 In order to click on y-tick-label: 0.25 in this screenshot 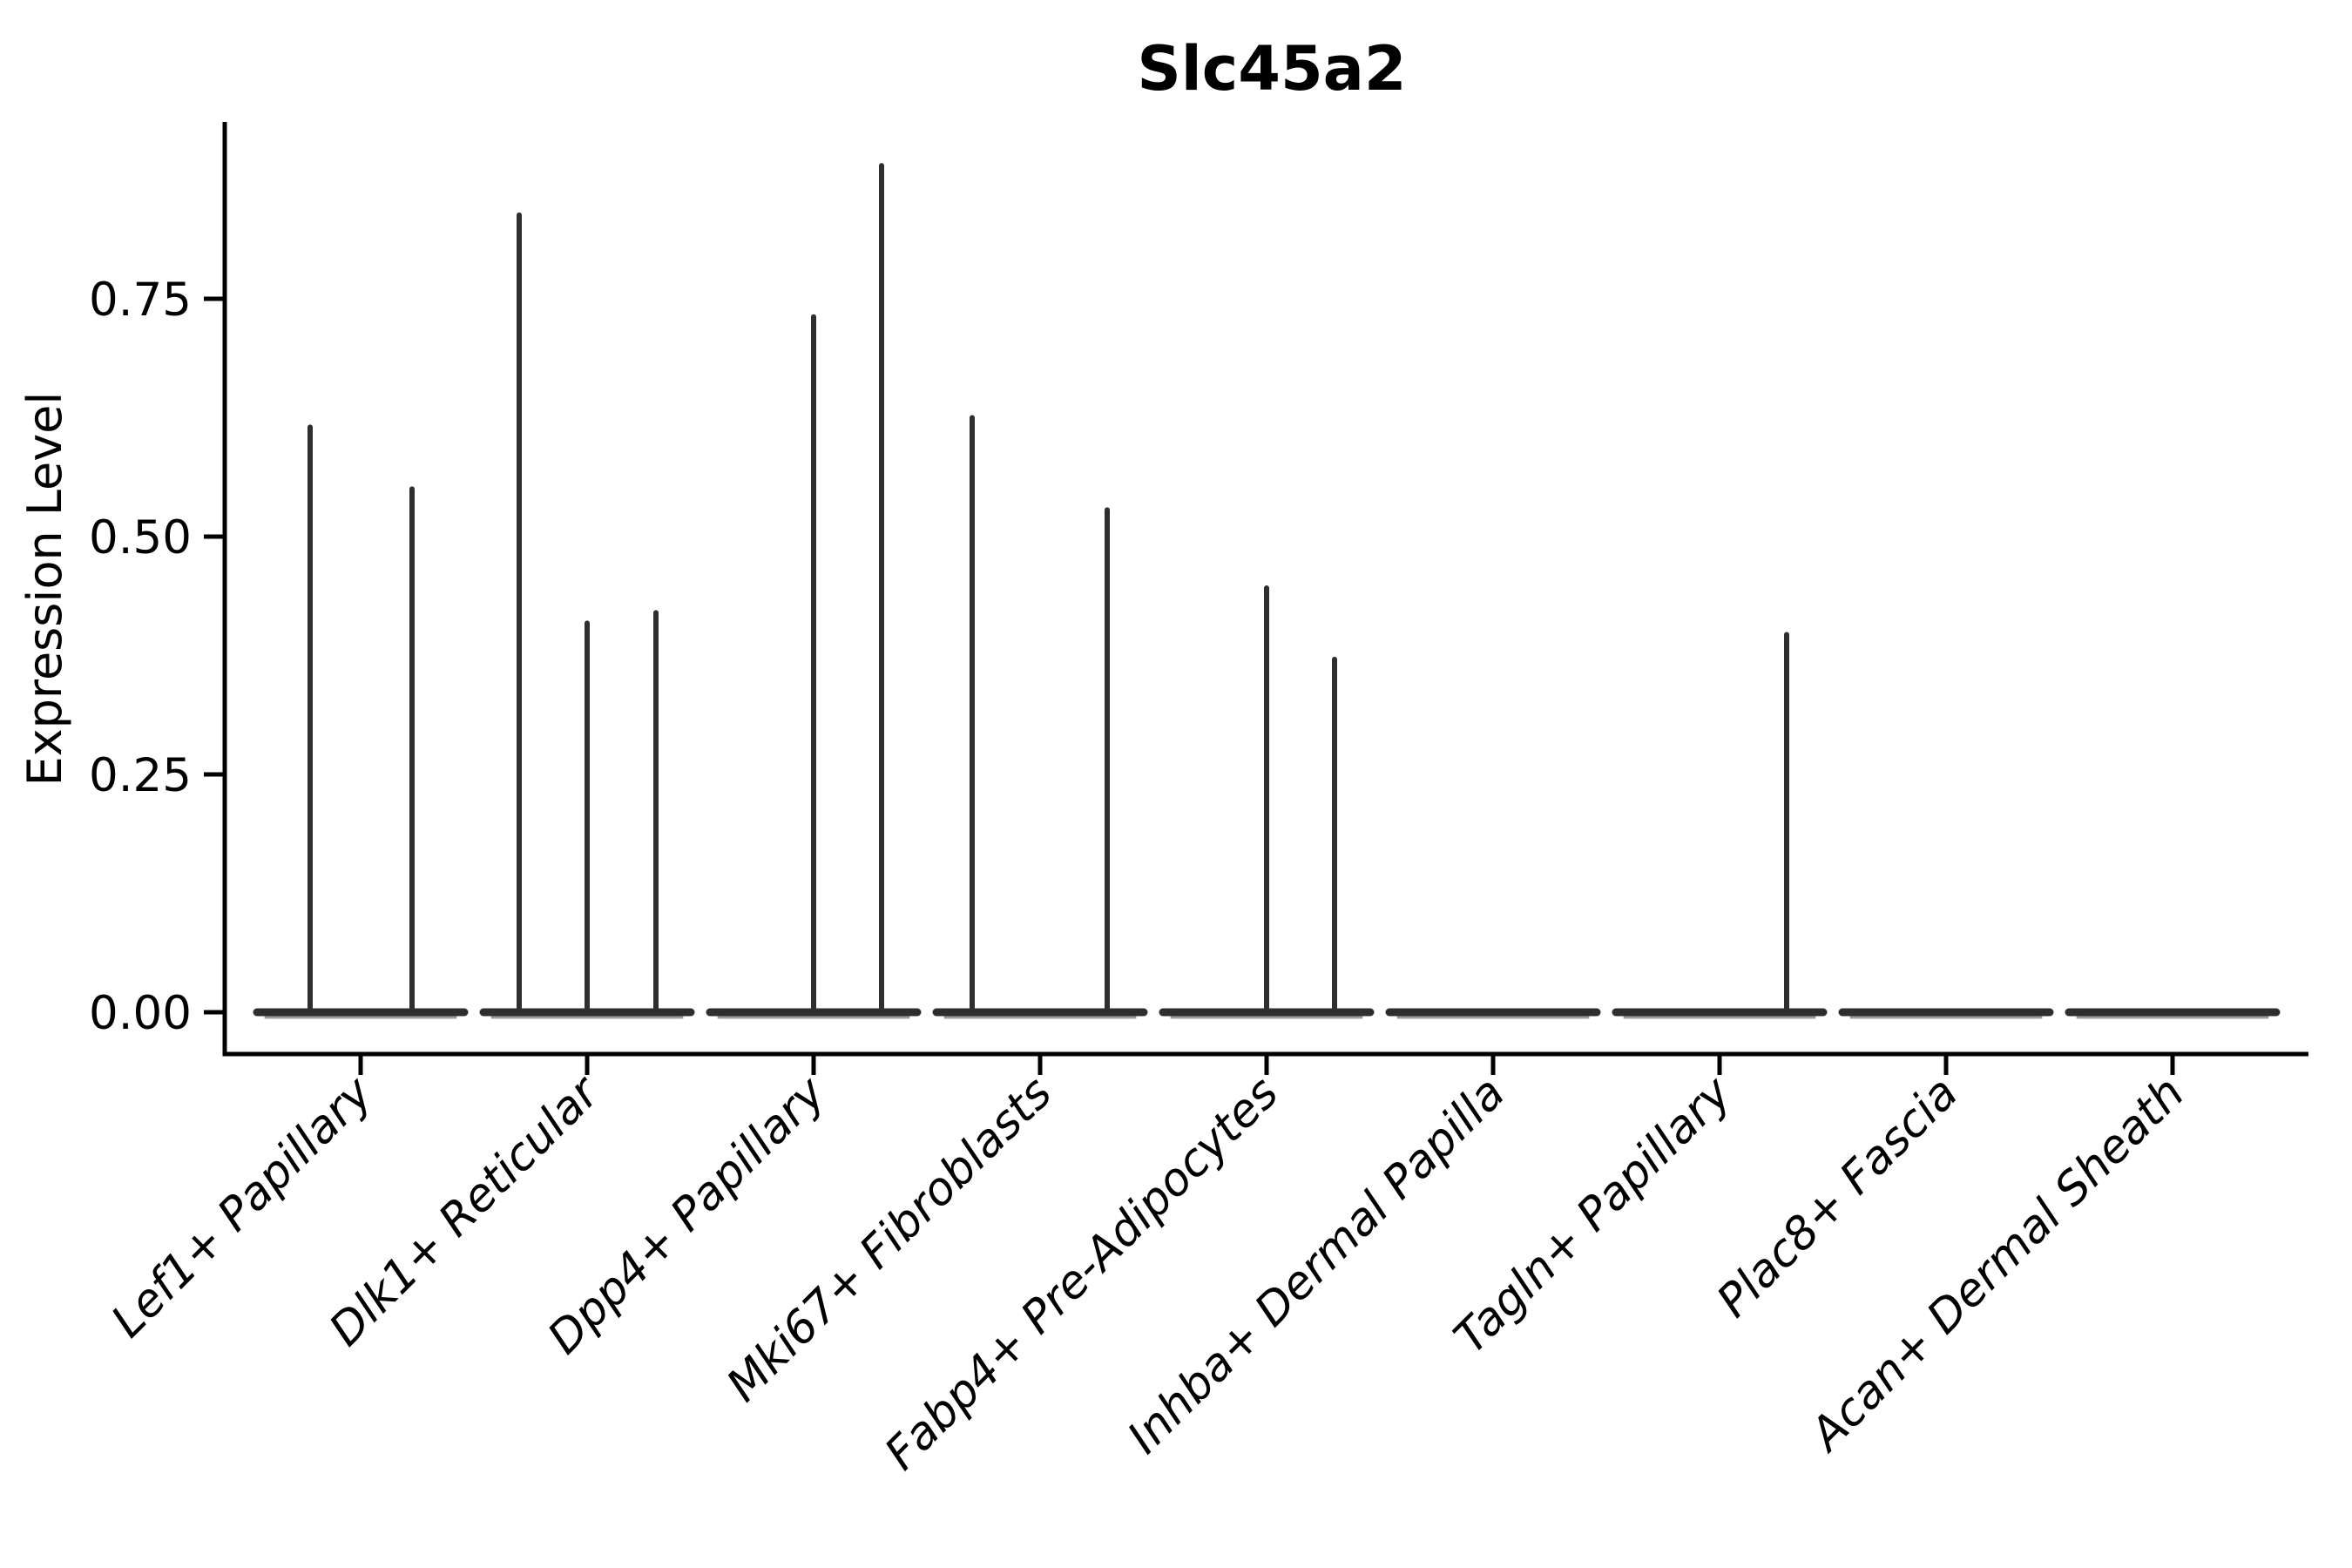, I will do `click(140, 775)`.